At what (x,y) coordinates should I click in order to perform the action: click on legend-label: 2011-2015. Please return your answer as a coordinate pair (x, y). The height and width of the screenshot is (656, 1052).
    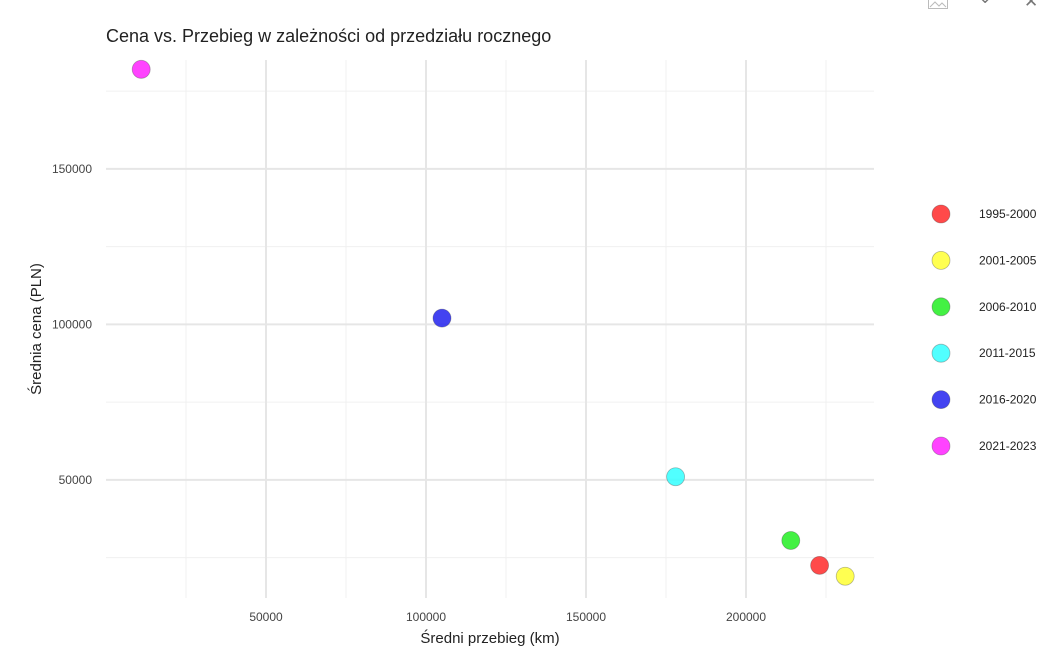
    Looking at the image, I should click on (1007, 353).